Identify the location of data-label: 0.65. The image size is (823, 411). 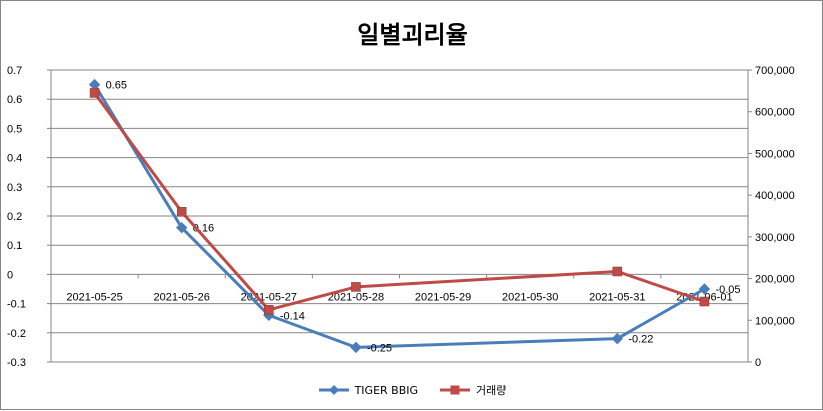
(116, 86).